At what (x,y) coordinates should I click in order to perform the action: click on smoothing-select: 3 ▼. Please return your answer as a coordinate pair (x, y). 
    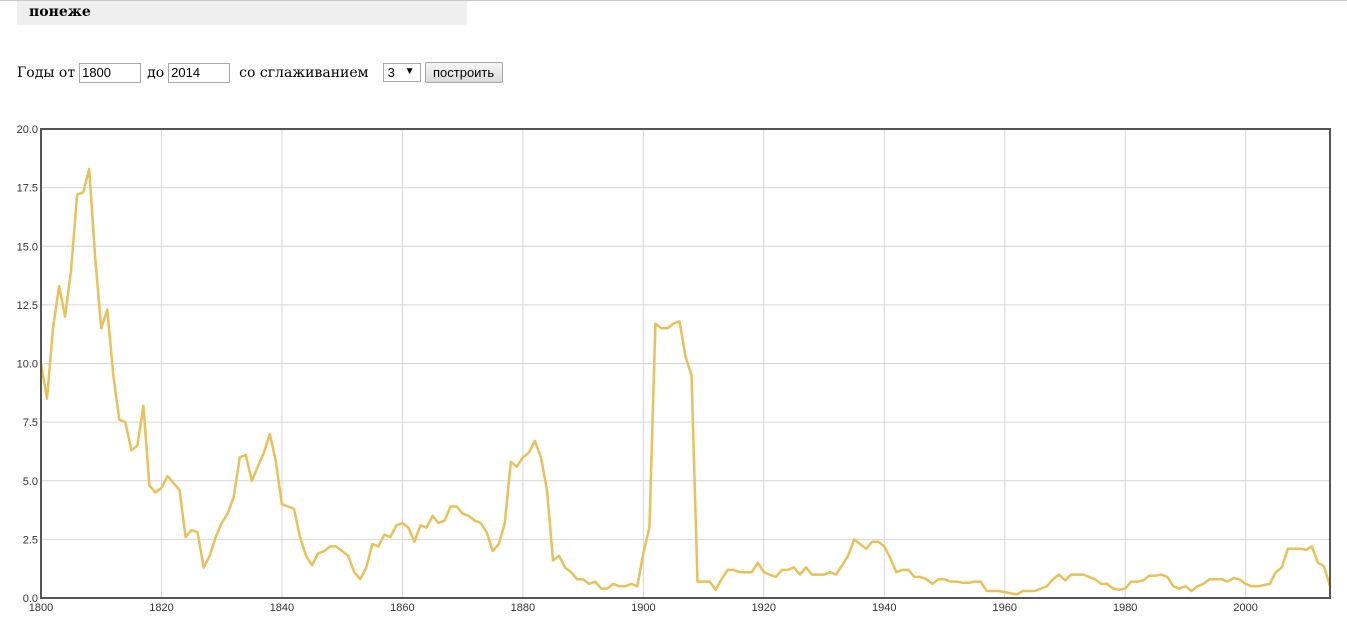
    Looking at the image, I should click on (401, 72).